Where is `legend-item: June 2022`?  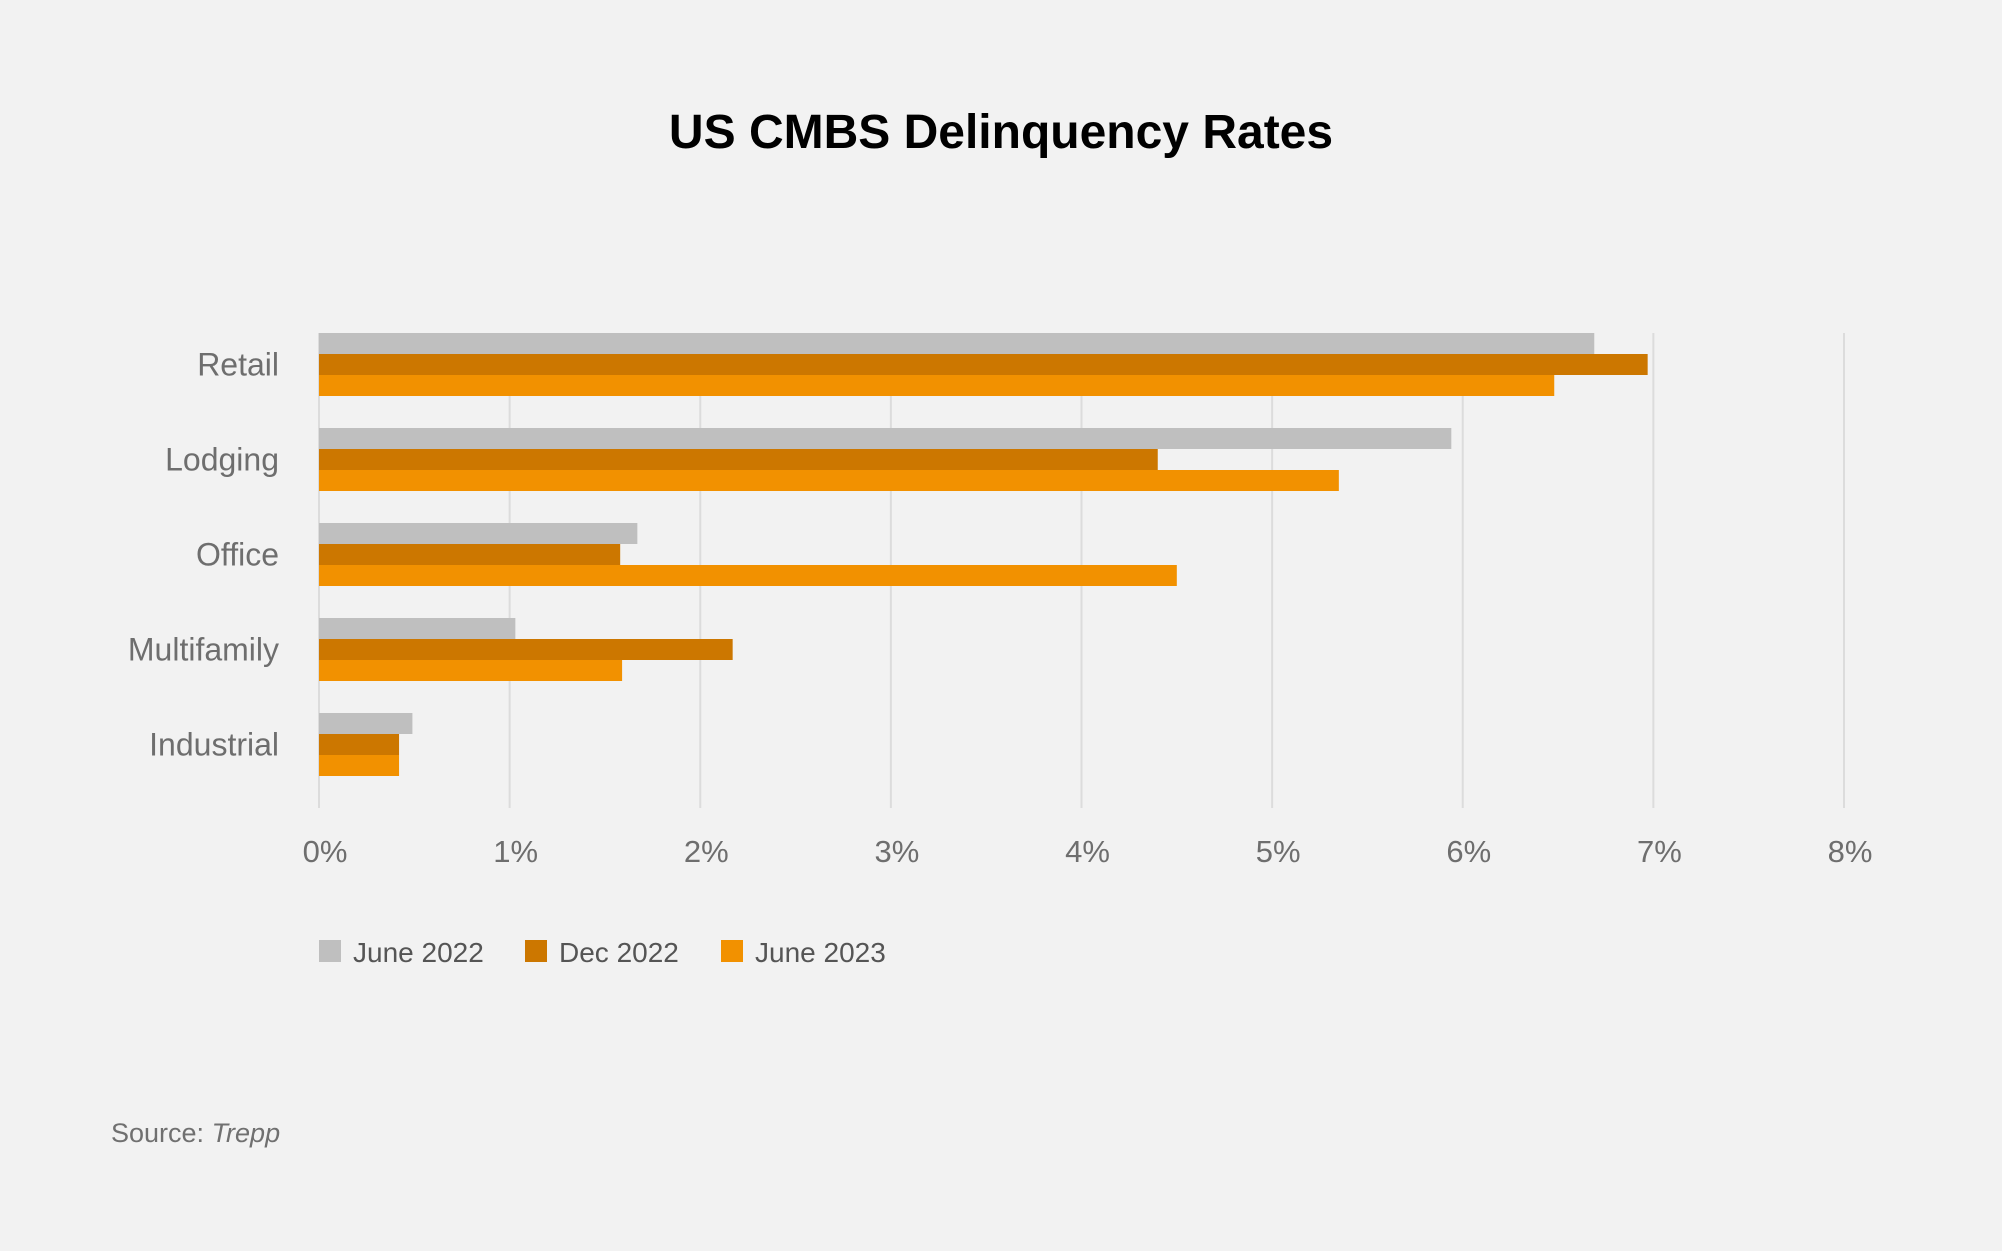 legend-item: June 2022 is located at coordinates (401, 952).